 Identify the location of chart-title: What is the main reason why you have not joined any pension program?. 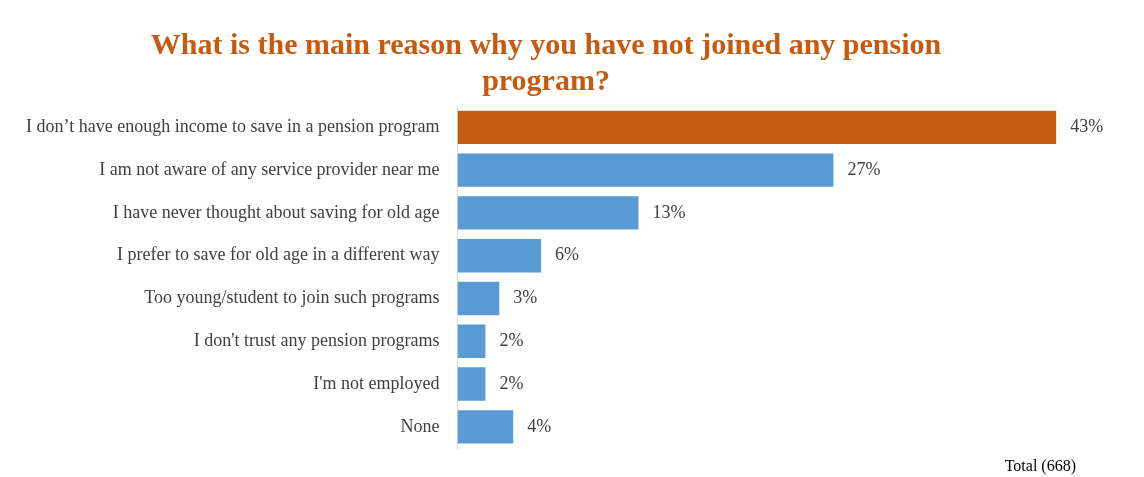
(546, 61).